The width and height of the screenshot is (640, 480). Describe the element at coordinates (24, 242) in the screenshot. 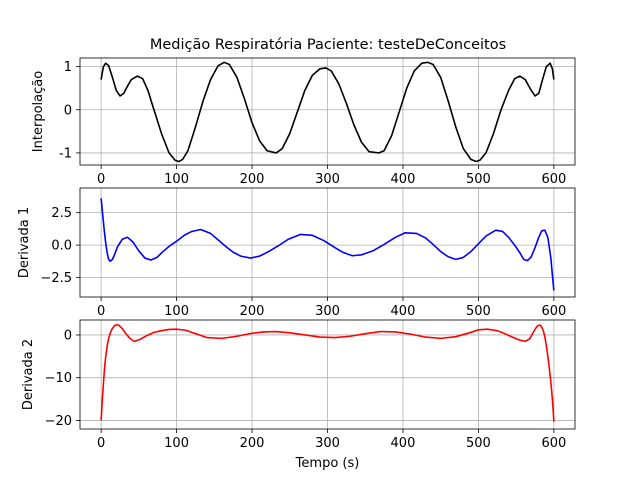

I see `y-axis-label: Derivada 1` at that location.